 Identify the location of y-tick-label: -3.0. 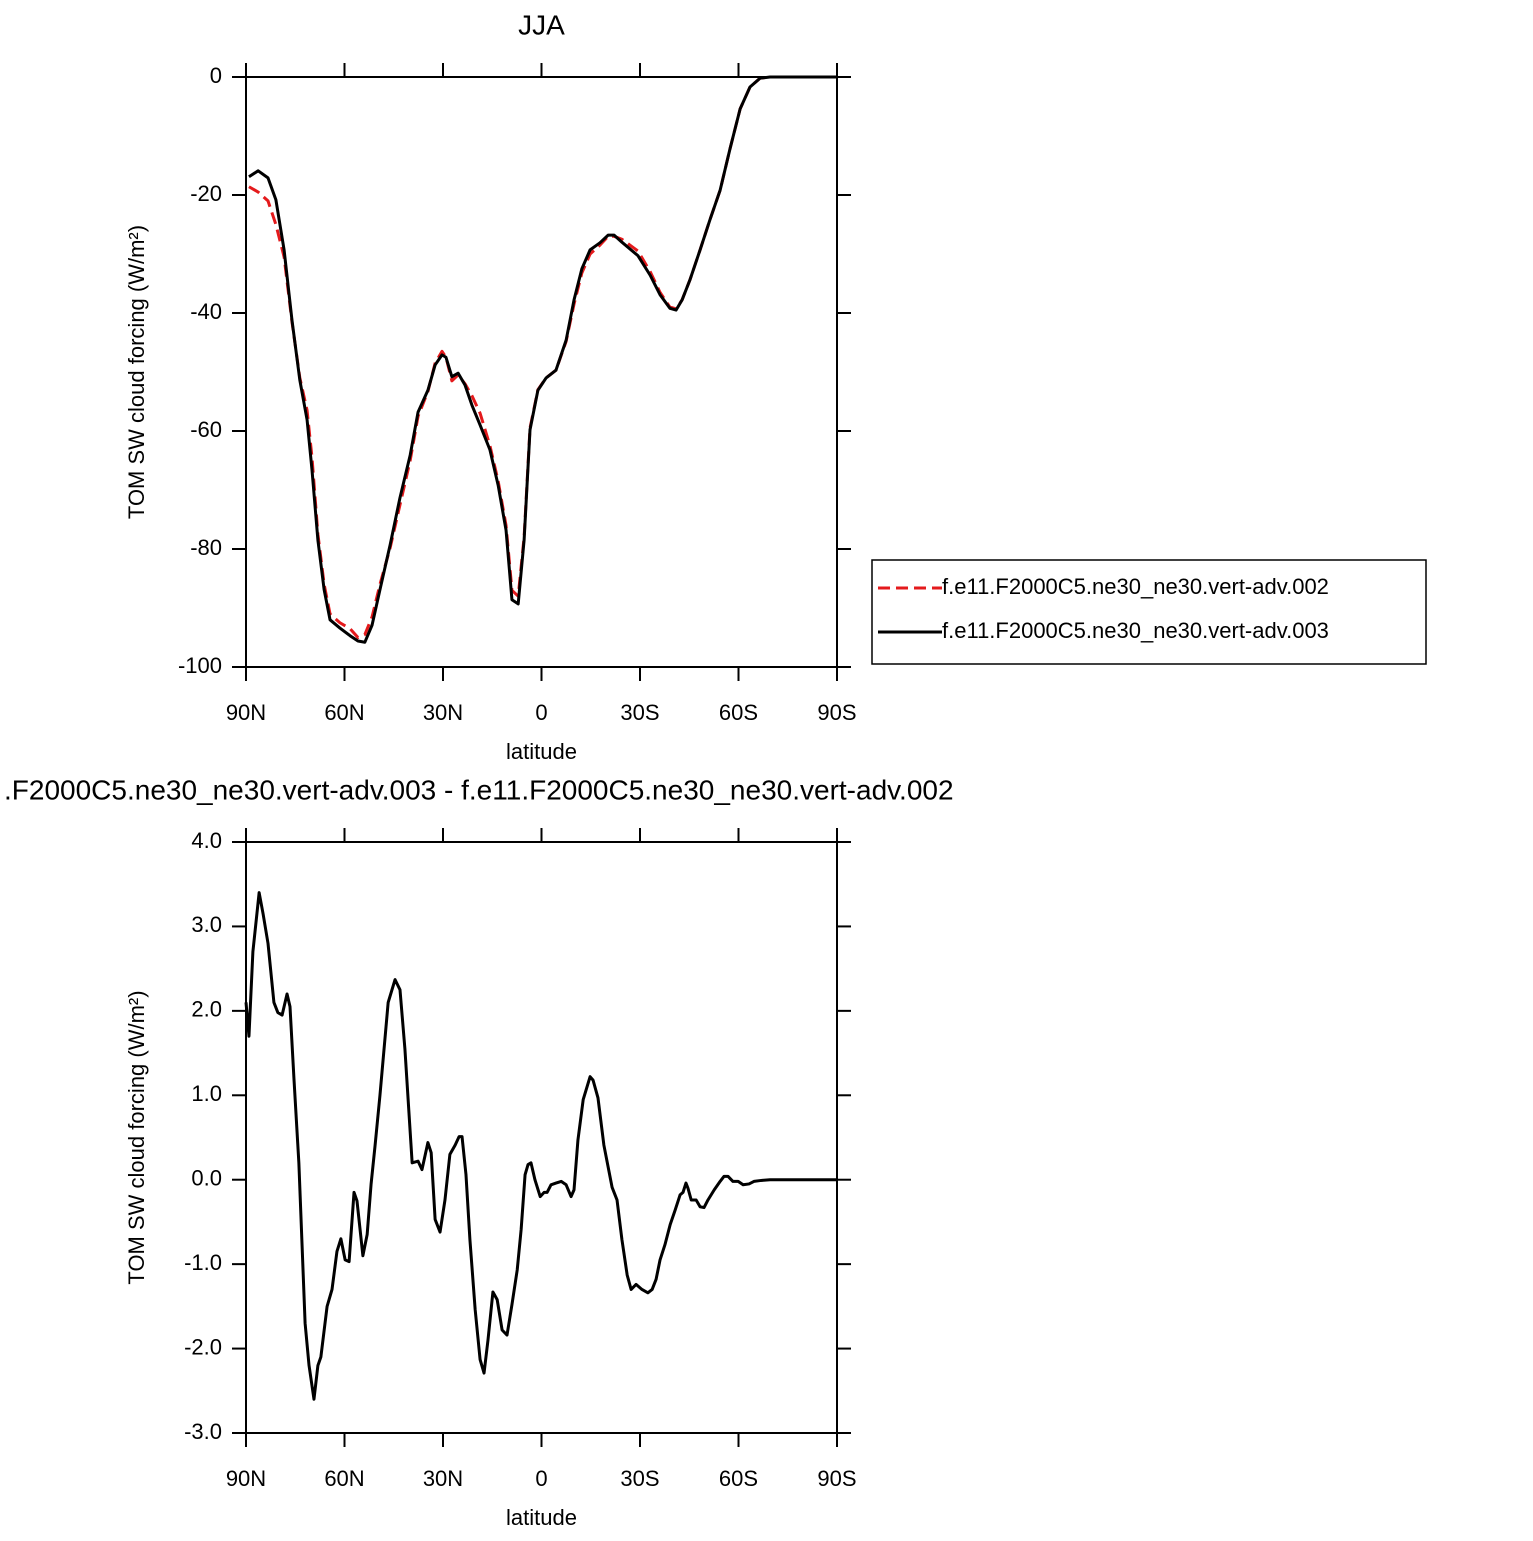
(203, 1431).